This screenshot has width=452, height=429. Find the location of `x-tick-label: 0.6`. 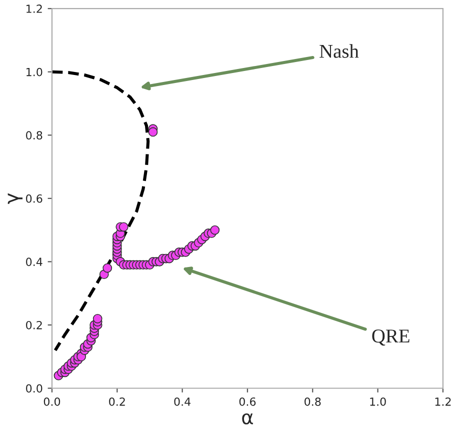

x-tick-label: 0.6 is located at coordinates (247, 401).